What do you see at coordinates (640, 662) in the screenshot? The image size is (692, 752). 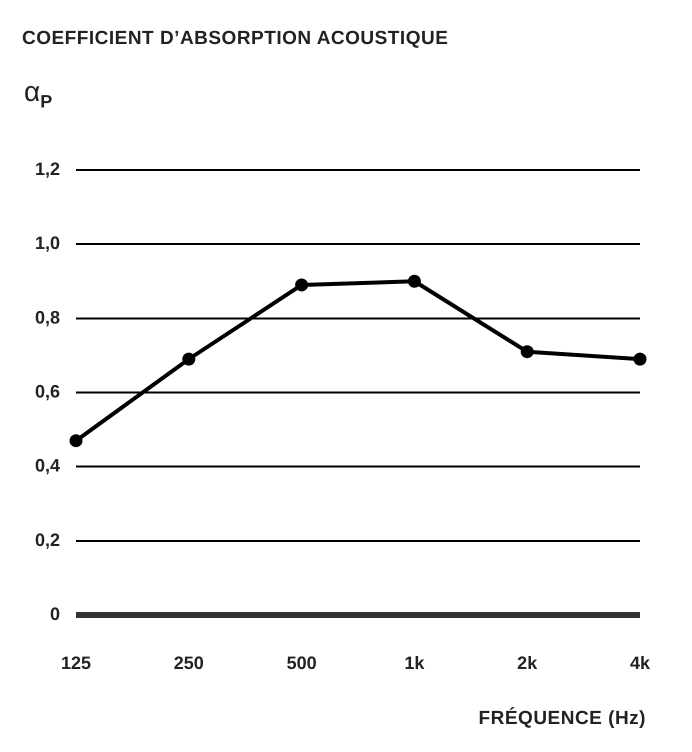 I see `x-tick-label: 4k` at bounding box center [640, 662].